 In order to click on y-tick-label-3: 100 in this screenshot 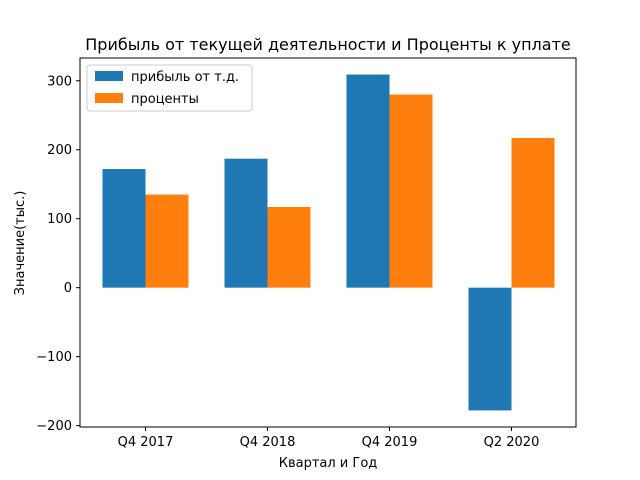, I will do `click(59, 219)`.